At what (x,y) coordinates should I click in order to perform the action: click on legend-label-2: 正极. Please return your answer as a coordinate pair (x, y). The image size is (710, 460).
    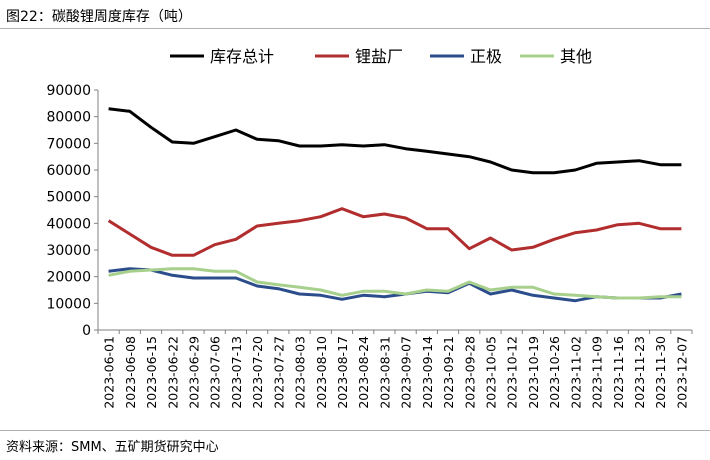
    Looking at the image, I should click on (486, 56).